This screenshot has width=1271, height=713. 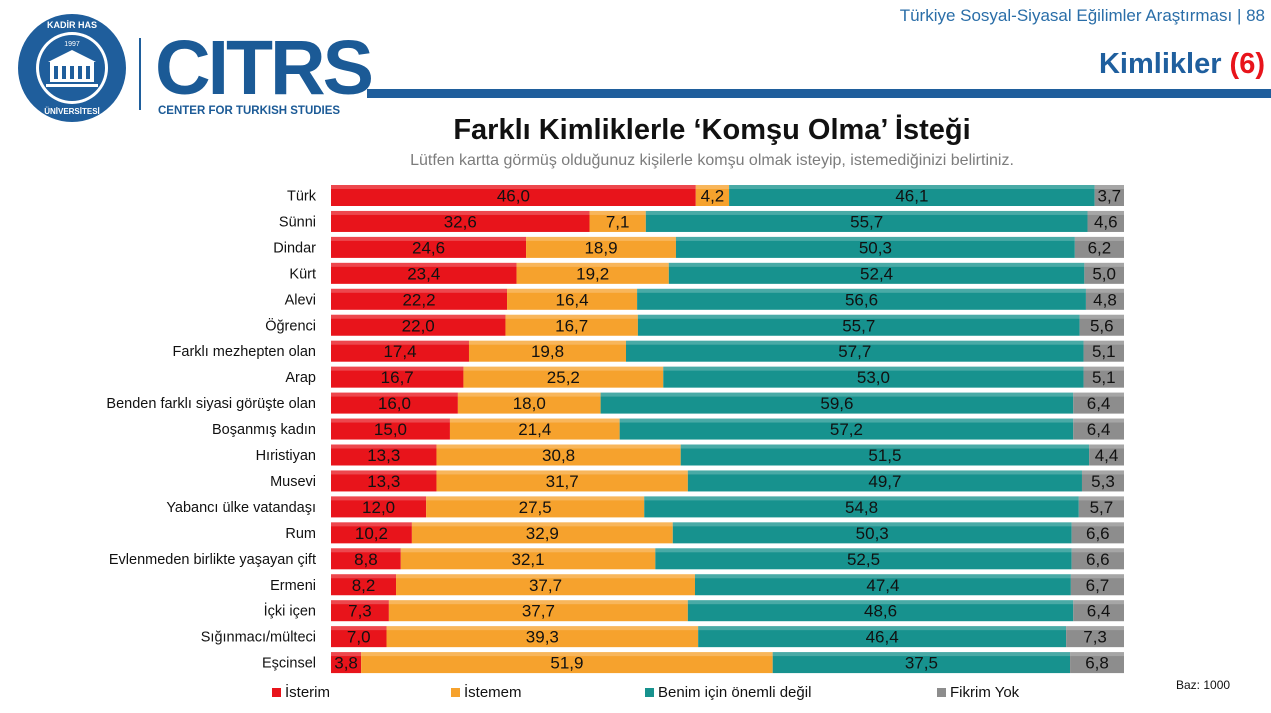 I want to click on data-label: 55,7, so click(x=866, y=221).